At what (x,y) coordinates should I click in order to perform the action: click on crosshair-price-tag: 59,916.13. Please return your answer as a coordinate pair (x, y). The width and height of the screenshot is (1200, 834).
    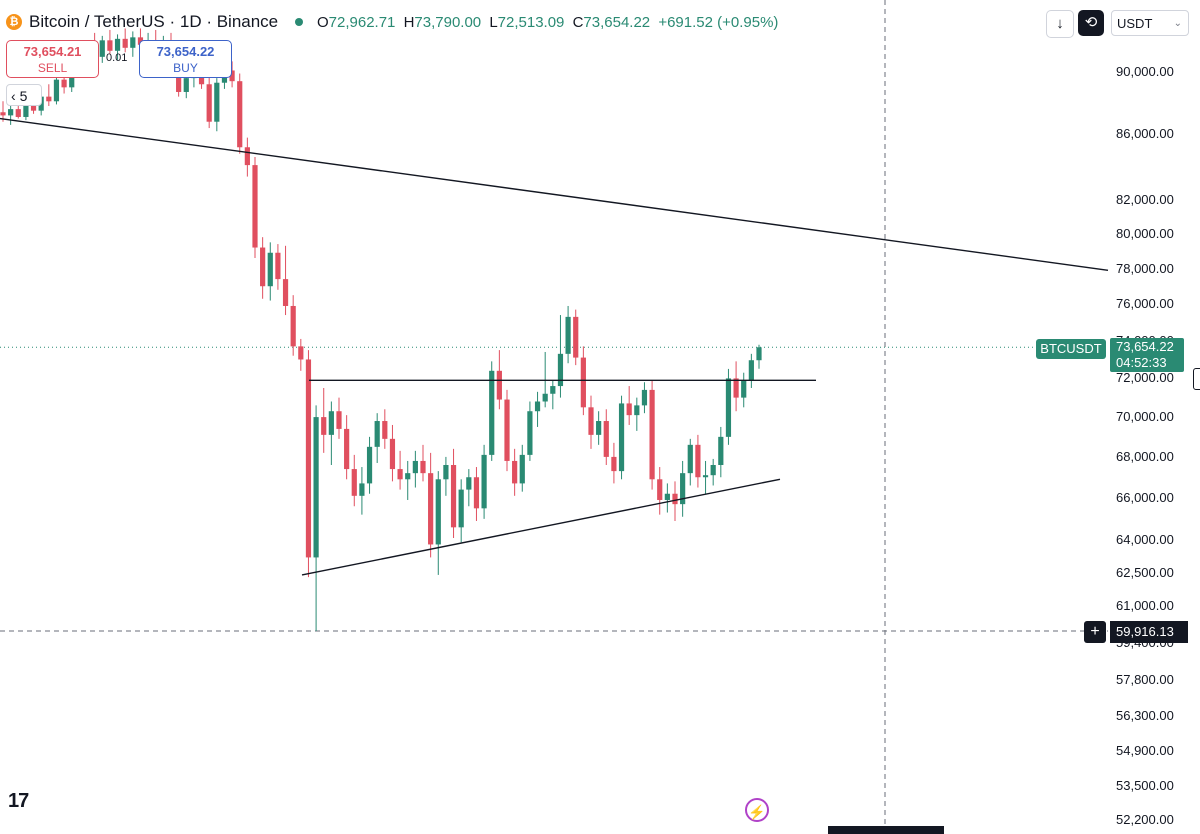
    Looking at the image, I should click on (1149, 632).